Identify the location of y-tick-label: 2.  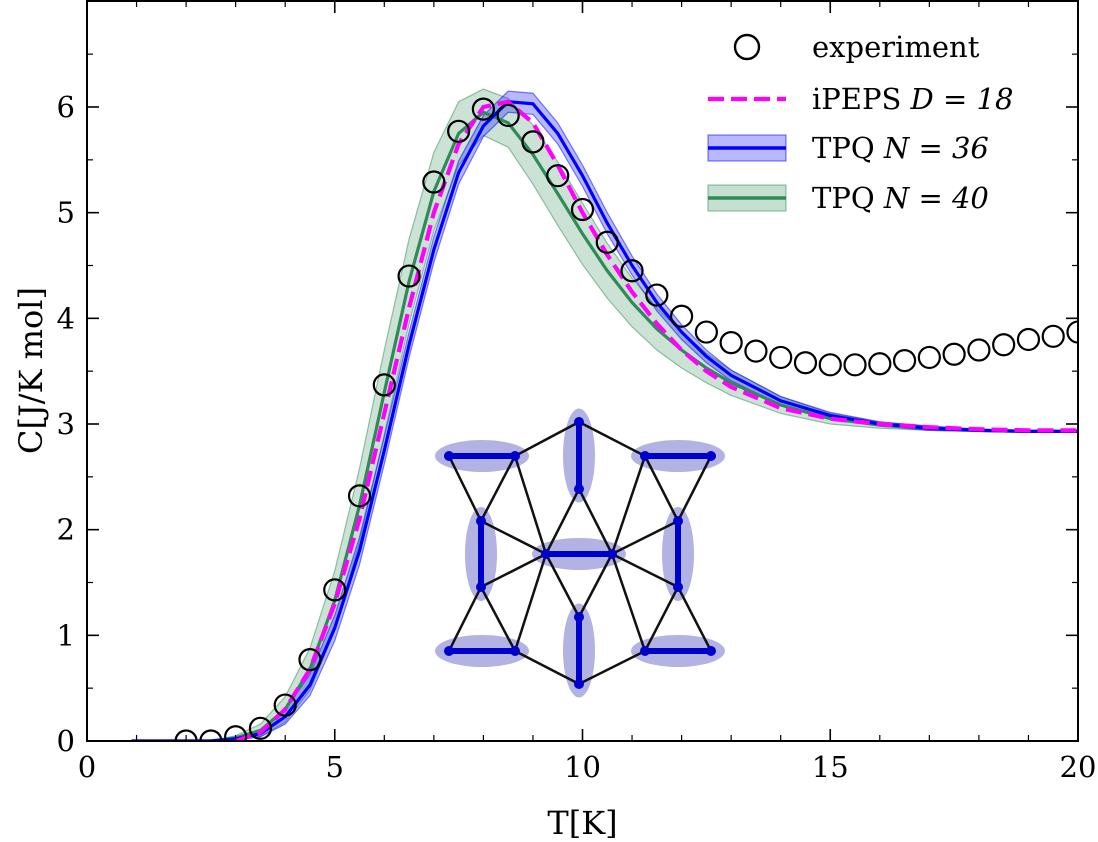
(66, 530).